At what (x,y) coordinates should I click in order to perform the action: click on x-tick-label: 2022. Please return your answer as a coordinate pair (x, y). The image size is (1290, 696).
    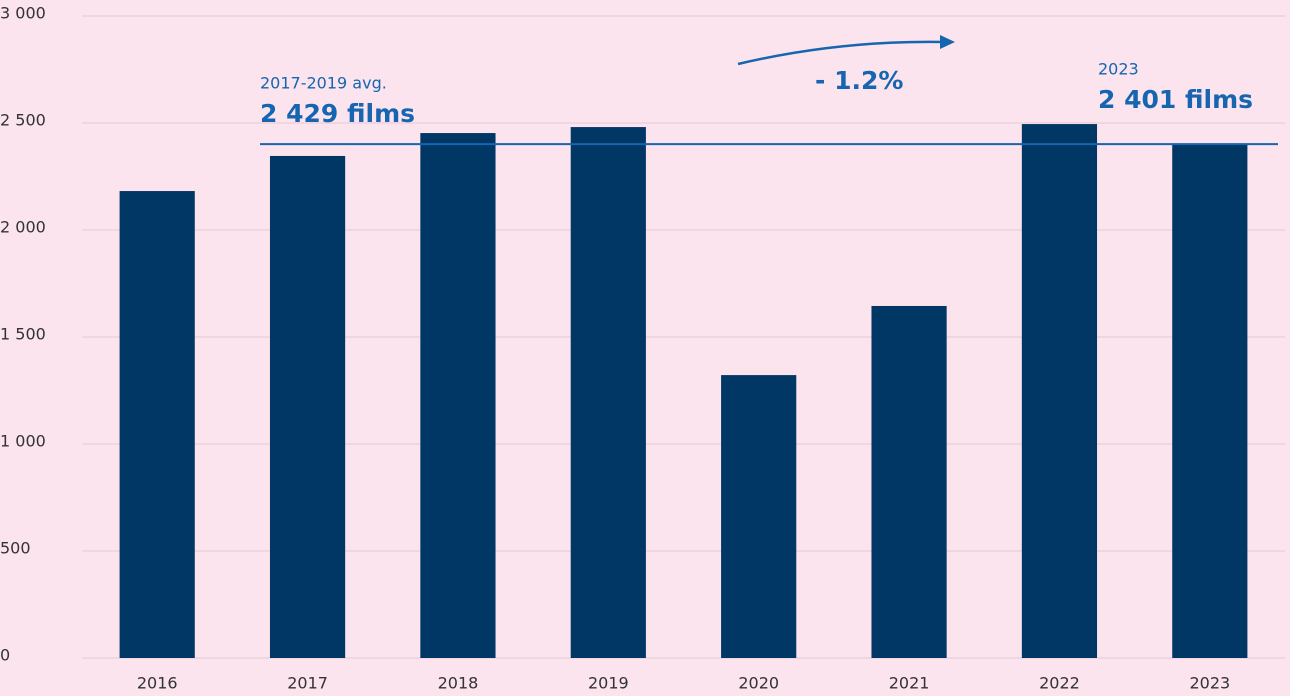
    Looking at the image, I should click on (1059, 683).